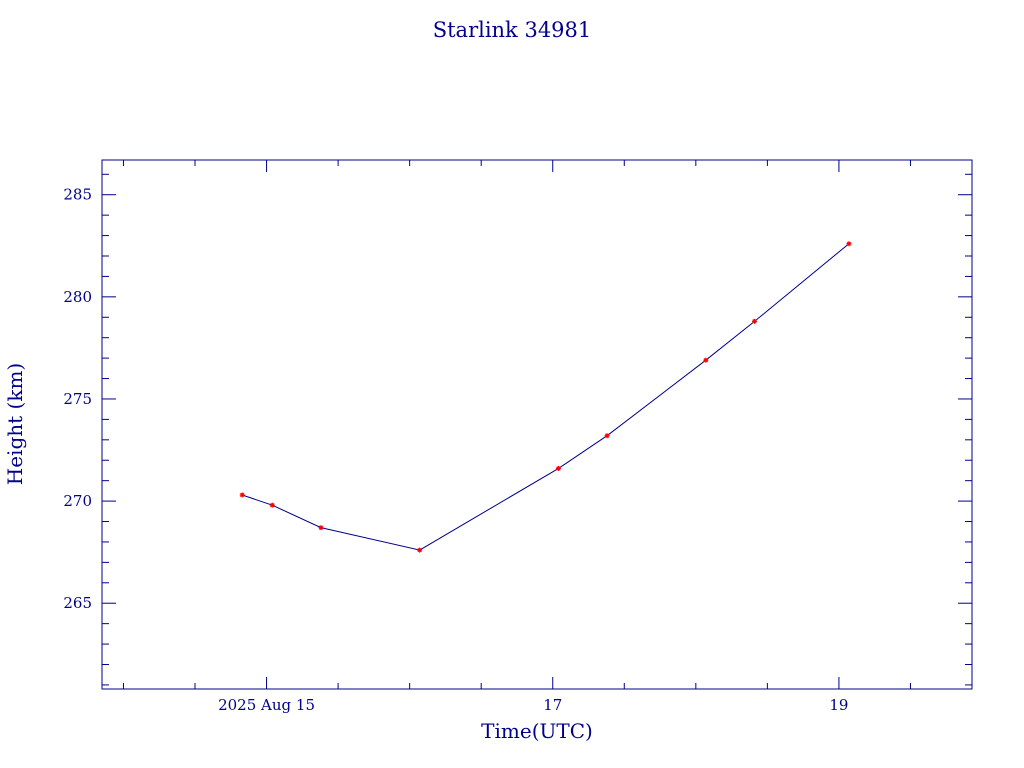  Describe the element at coordinates (266, 705) in the screenshot. I see `x-tick-label: 2025 Aug 15` at that location.